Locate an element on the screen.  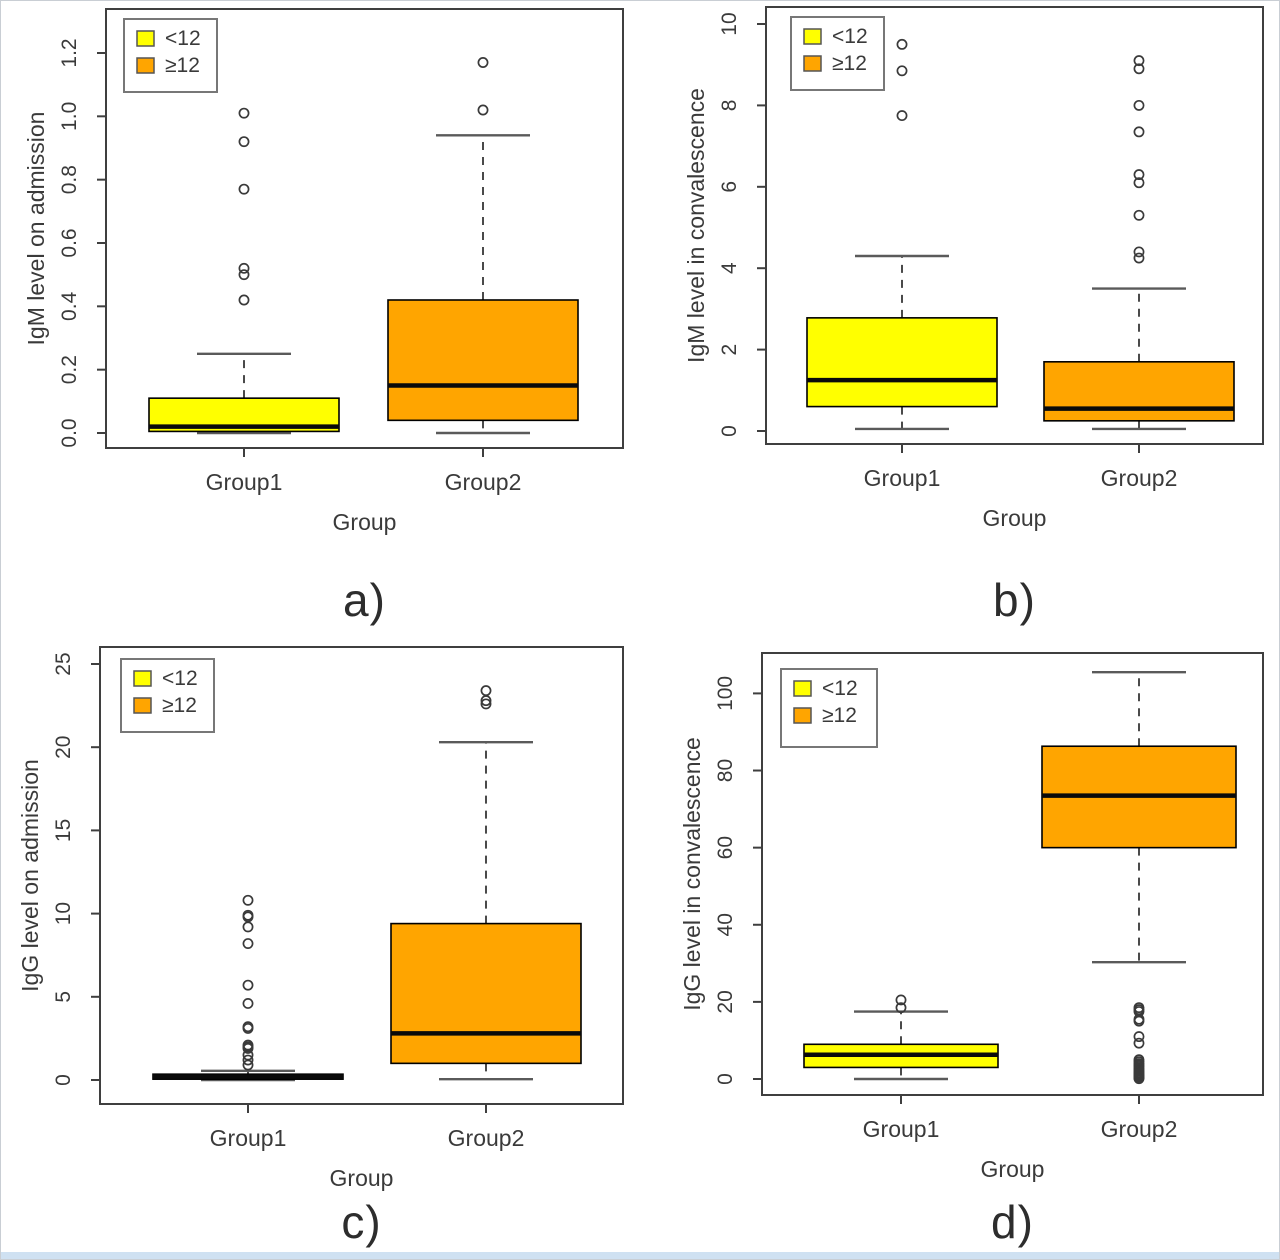
y-tick-label: 60 is located at coordinates (725, 847).